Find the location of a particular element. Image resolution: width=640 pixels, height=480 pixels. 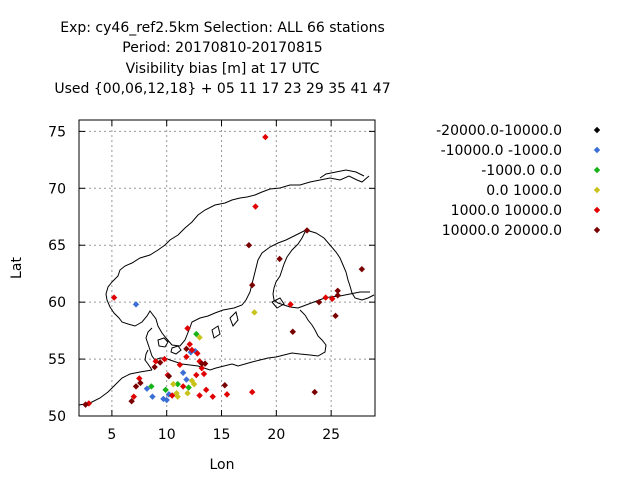

y-tick-label: 65 is located at coordinates (57, 246).